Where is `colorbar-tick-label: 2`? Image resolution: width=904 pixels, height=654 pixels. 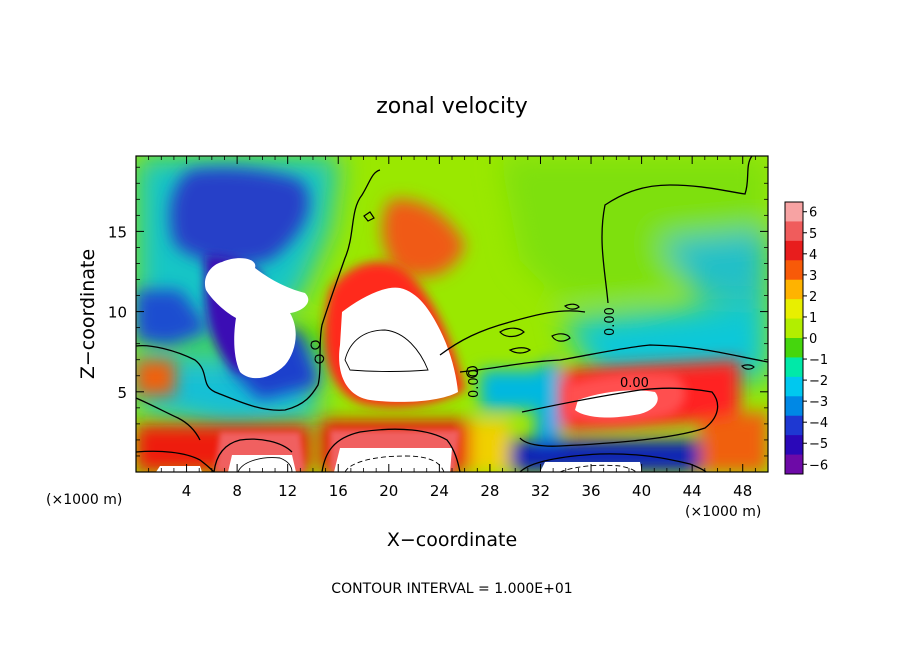
colorbar-tick-label: 2 is located at coordinates (813, 297).